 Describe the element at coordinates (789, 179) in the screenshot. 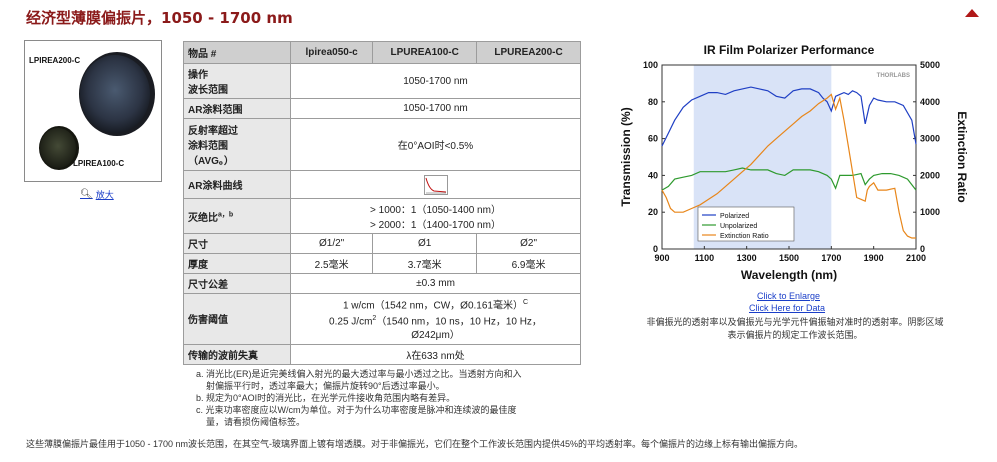

I see `series-line-unpolarized` at that location.